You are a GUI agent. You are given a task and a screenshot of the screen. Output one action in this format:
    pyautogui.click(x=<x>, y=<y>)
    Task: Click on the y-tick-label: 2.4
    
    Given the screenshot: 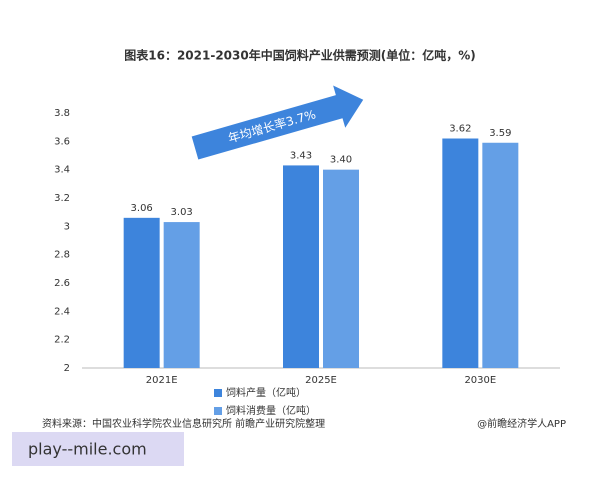 What is the action you would take?
    pyautogui.click(x=62, y=311)
    